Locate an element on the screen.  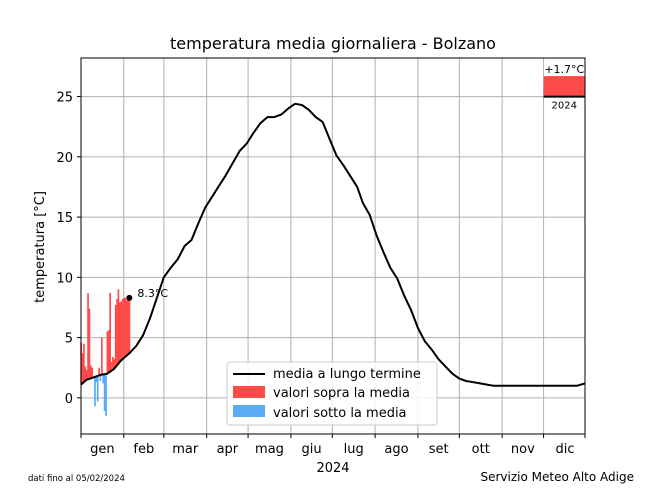
y-tick-label: 10 is located at coordinates (64, 278).